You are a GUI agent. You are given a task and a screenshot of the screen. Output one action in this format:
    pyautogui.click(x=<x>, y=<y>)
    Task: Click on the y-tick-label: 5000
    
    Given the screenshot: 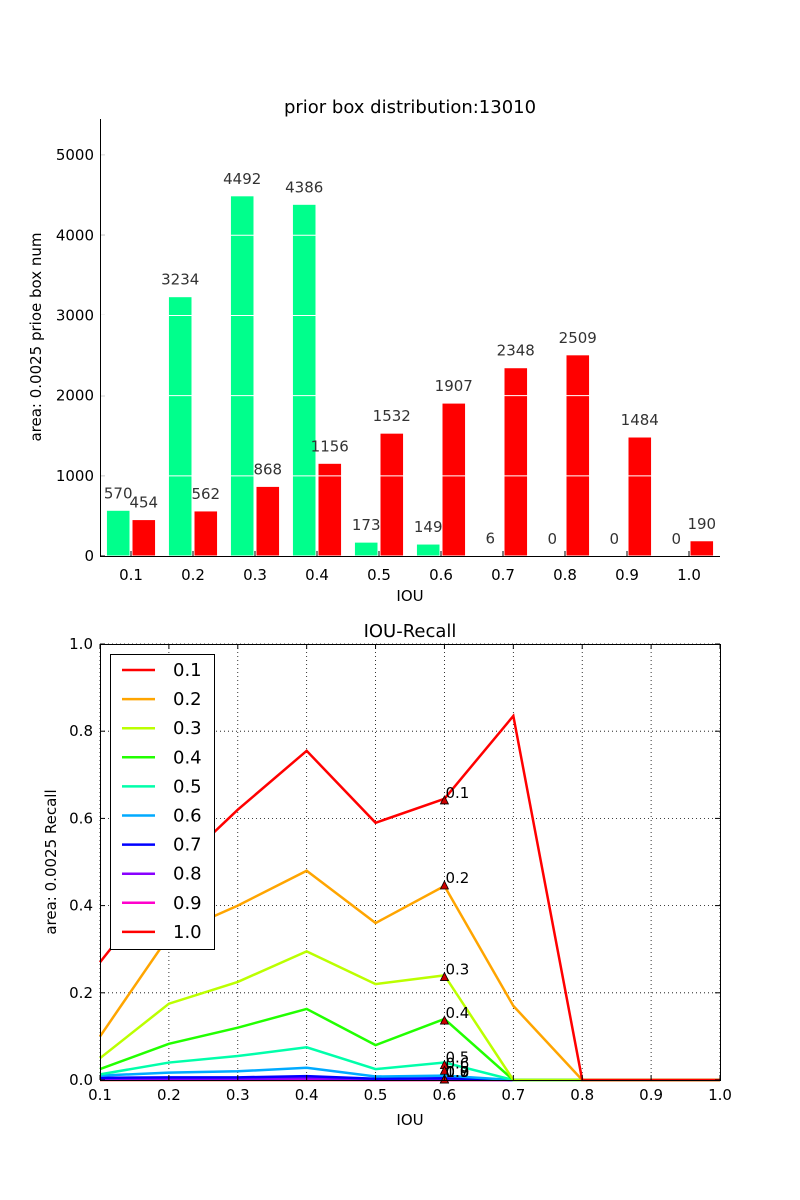 What is the action you would take?
    pyautogui.click(x=75, y=155)
    